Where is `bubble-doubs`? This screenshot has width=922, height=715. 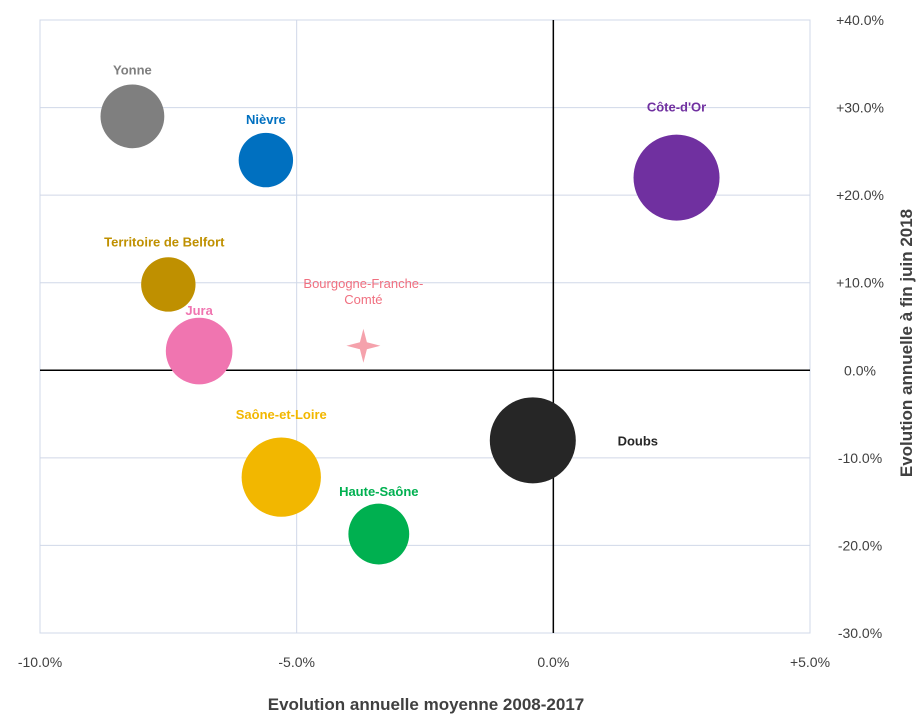 bubble-doubs is located at coordinates (532, 440).